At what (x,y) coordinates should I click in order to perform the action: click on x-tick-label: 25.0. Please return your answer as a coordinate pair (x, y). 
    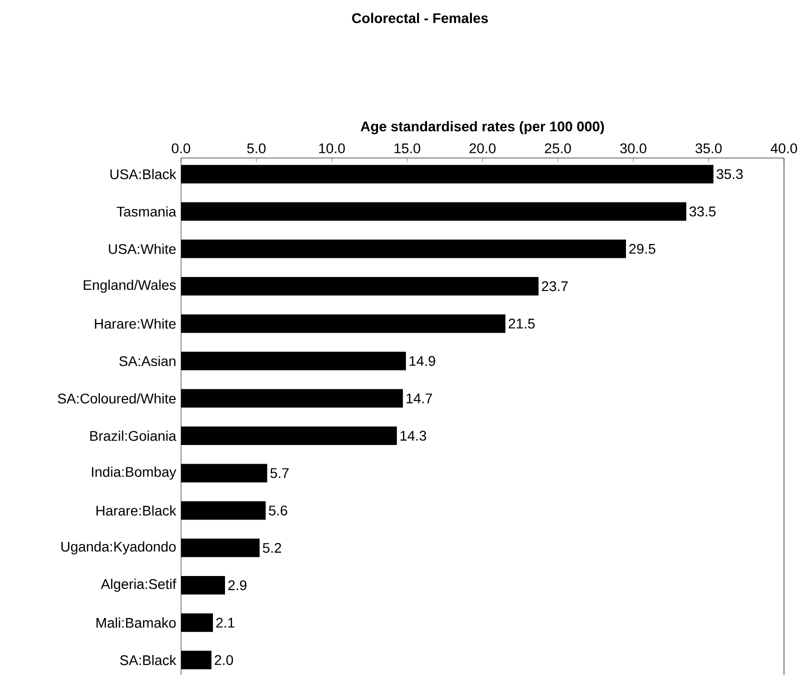
    Looking at the image, I should click on (557, 148).